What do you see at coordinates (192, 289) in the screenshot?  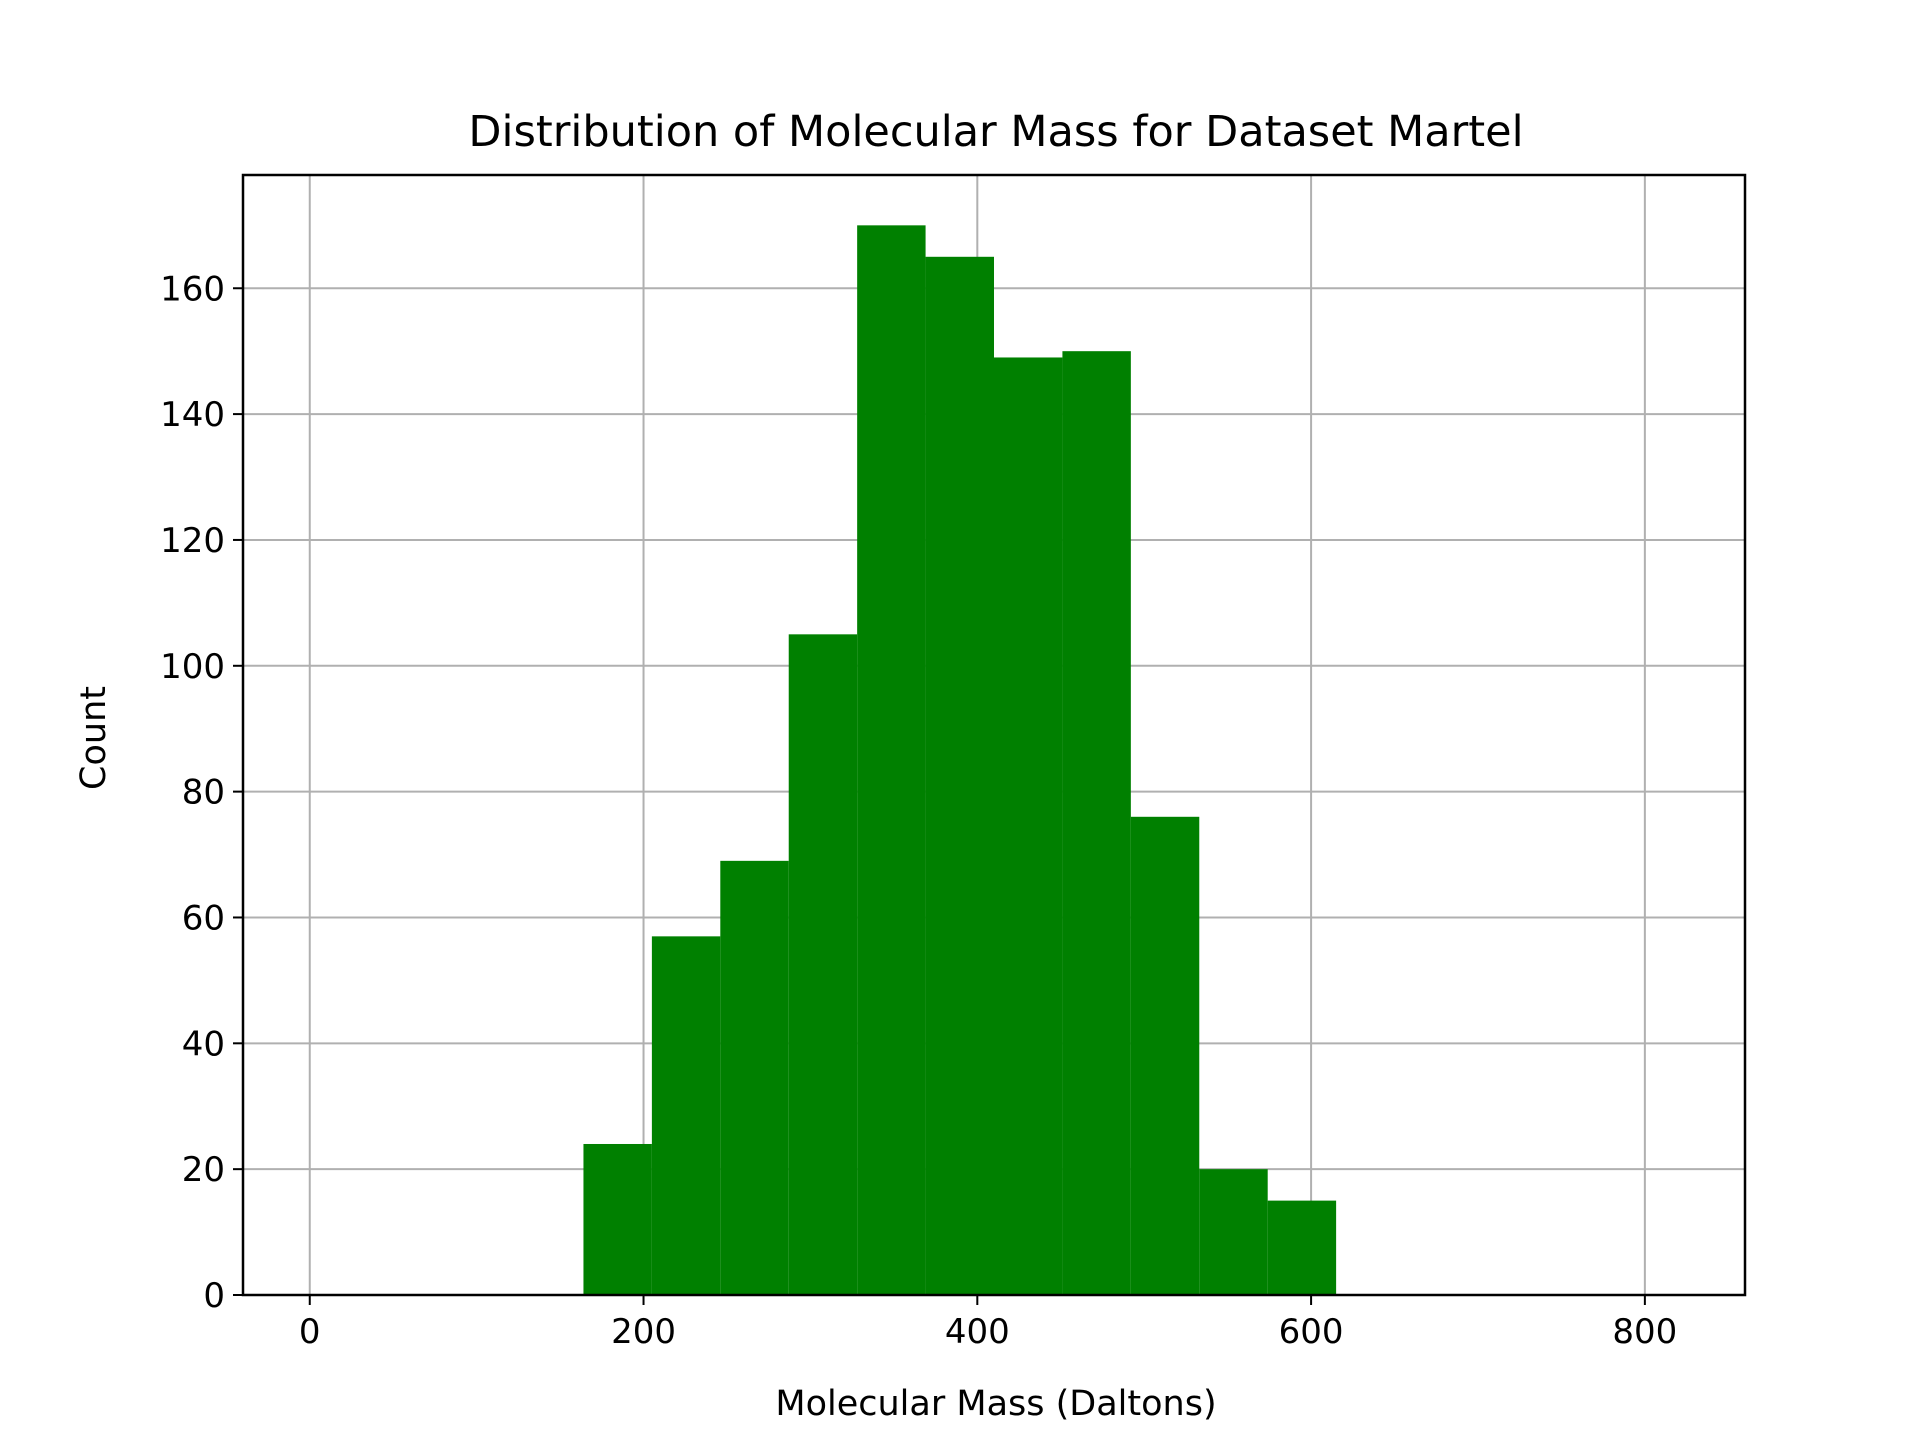 I see `y-tick-label: 160` at bounding box center [192, 289].